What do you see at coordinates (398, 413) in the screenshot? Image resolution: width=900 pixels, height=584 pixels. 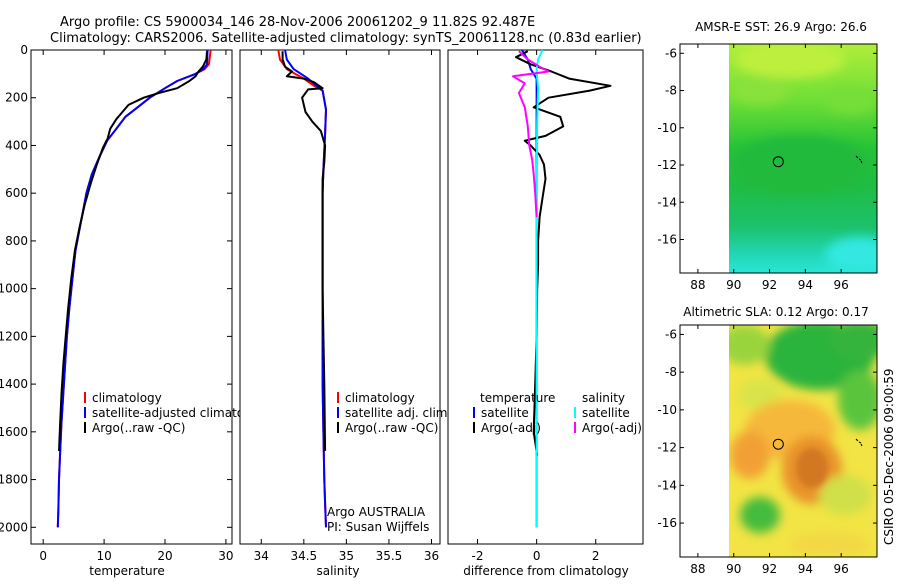 I see `legend-label-satellite: satellite adj. clim.` at bounding box center [398, 413].